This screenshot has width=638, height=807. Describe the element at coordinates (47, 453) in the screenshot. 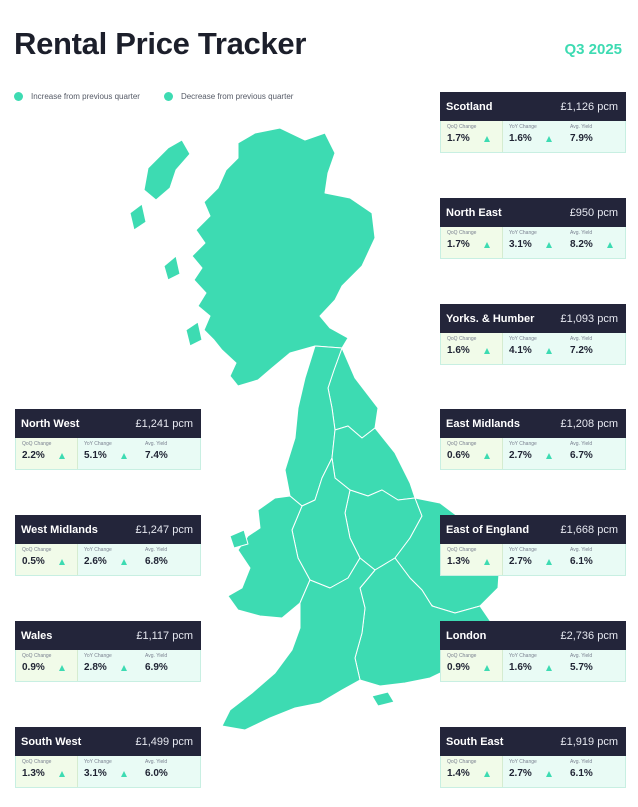

I see `qoq-stat: QoQ Change 2.2%` at that location.